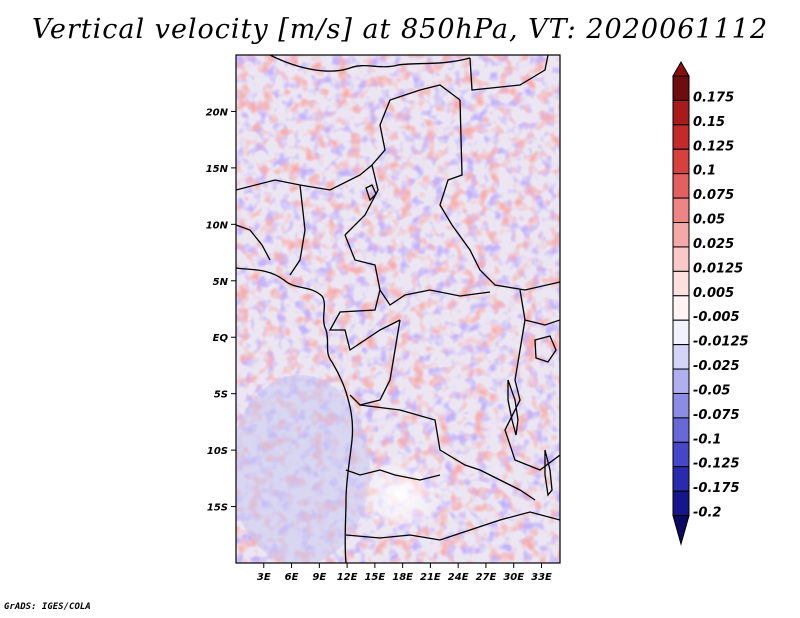 The width and height of the screenshot is (800, 618). Describe the element at coordinates (713, 195) in the screenshot. I see `colorbar-label: 0.075` at that location.